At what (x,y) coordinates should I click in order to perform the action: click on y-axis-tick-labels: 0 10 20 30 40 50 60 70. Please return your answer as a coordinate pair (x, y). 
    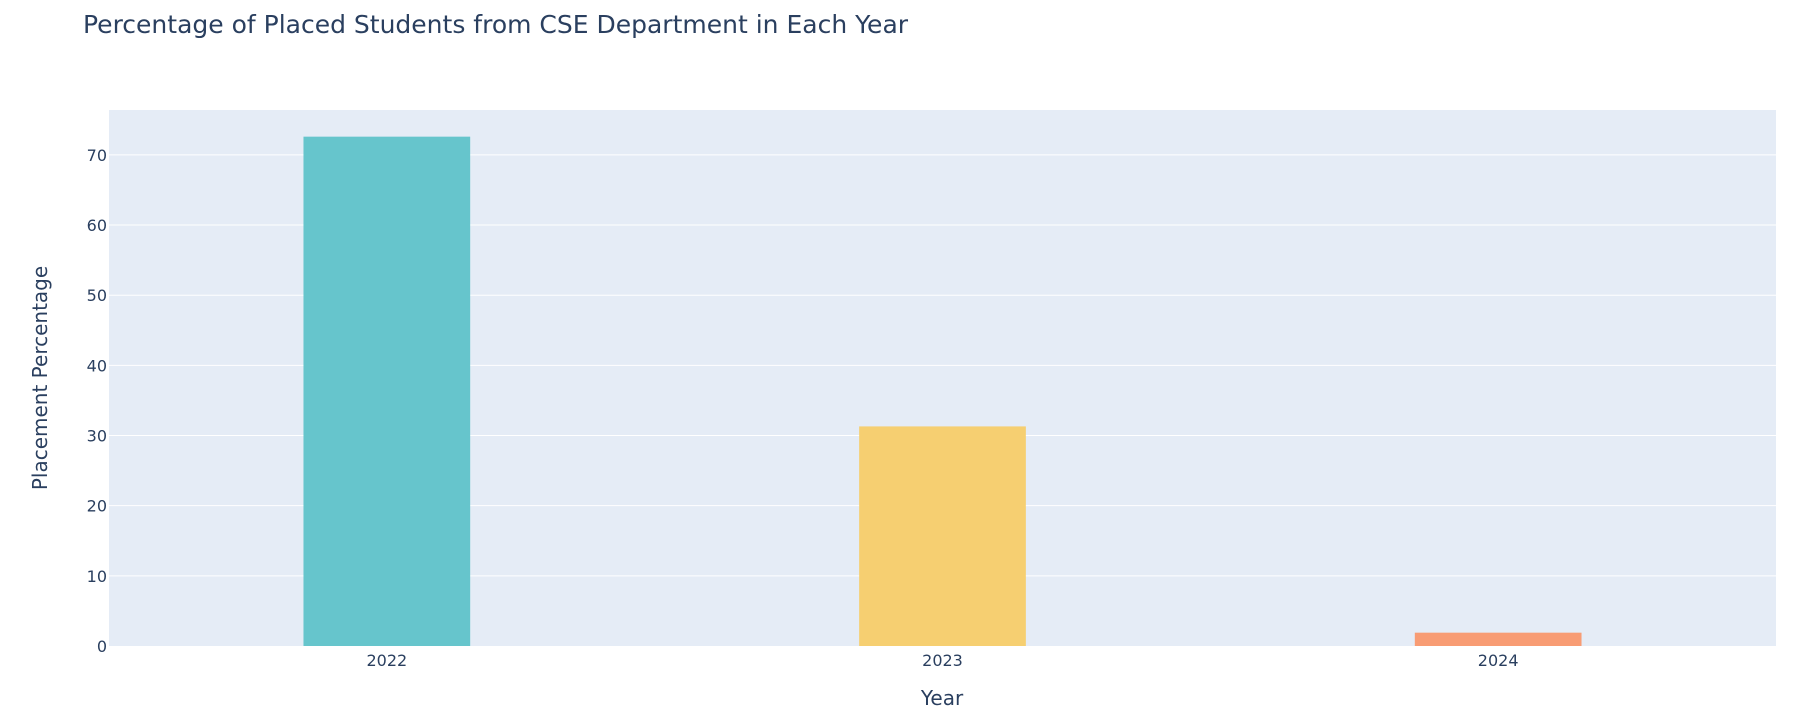
    Looking at the image, I should click on (97, 401).